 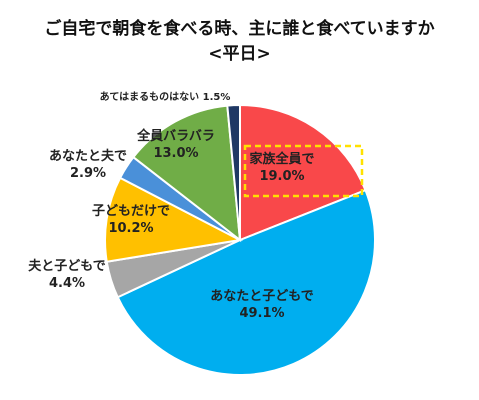 I want to click on slice-label: 全員バラバラ, so click(x=175, y=136).